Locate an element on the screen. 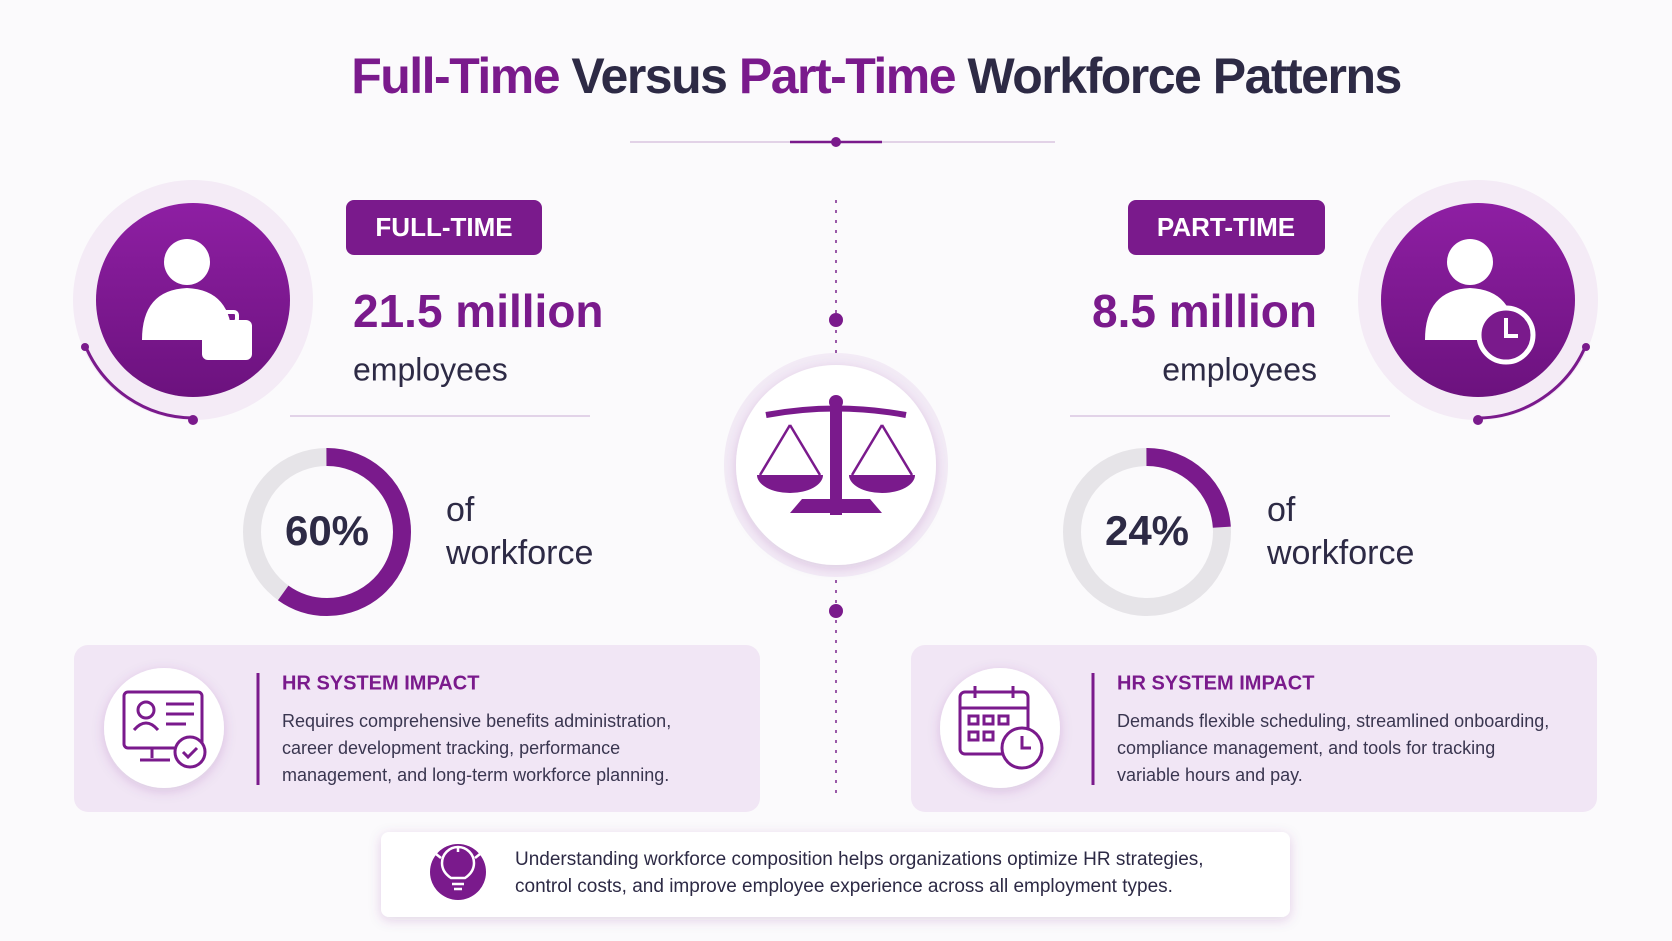 This screenshot has height=941, width=1672. full-time-icon is located at coordinates (197, 299).